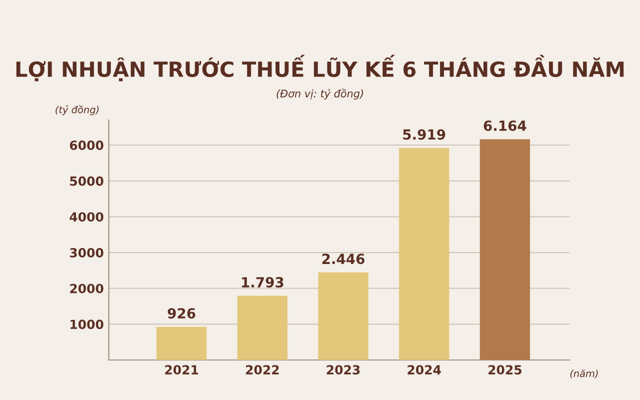 This screenshot has height=400, width=640. Describe the element at coordinates (182, 313) in the screenshot. I see `data-label: 926` at that location.